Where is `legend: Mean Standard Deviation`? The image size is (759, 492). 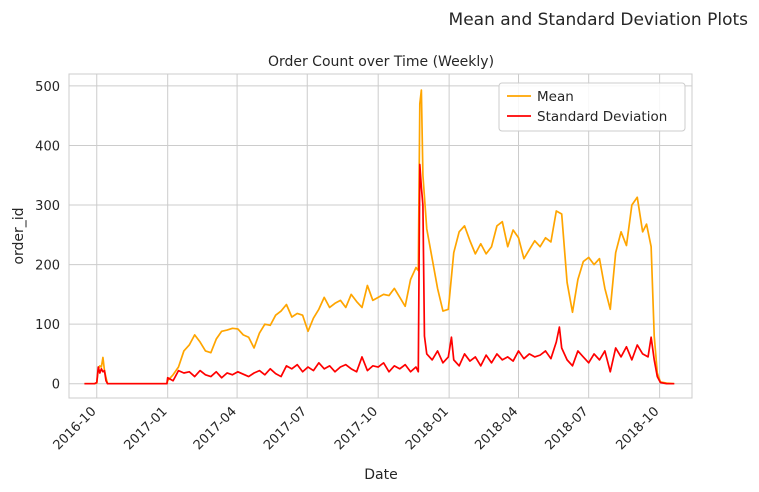
legend: Mean Standard Deviation is located at coordinates (592, 107).